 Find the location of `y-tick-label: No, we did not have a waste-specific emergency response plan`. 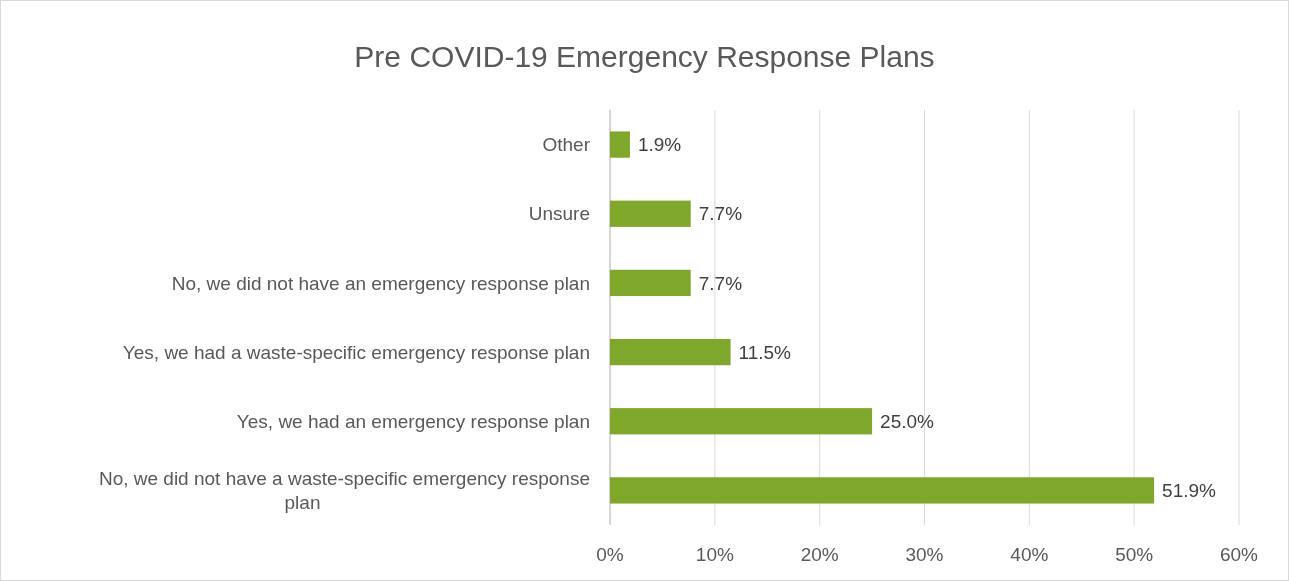

y-tick-label: No, we did not have a waste-specific emergency response plan is located at coordinates (344, 491).